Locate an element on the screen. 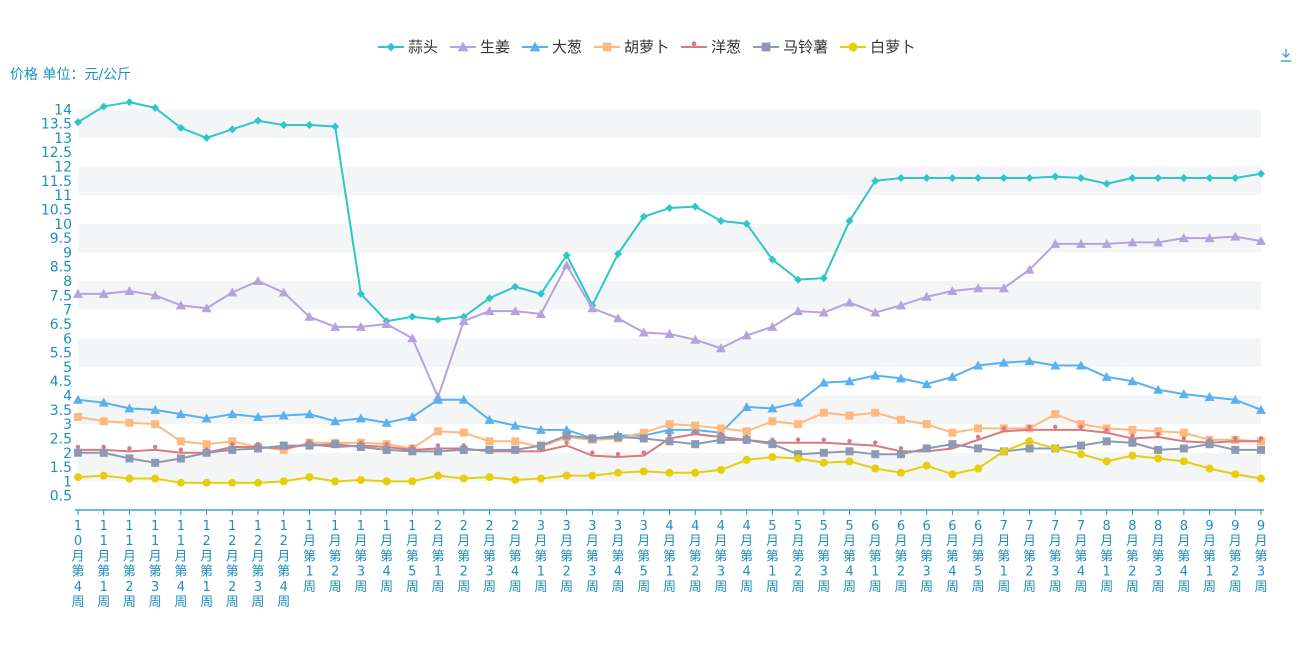 This screenshot has height=650, width=1300. legend-item-2: 大葱 is located at coordinates (552, 47).